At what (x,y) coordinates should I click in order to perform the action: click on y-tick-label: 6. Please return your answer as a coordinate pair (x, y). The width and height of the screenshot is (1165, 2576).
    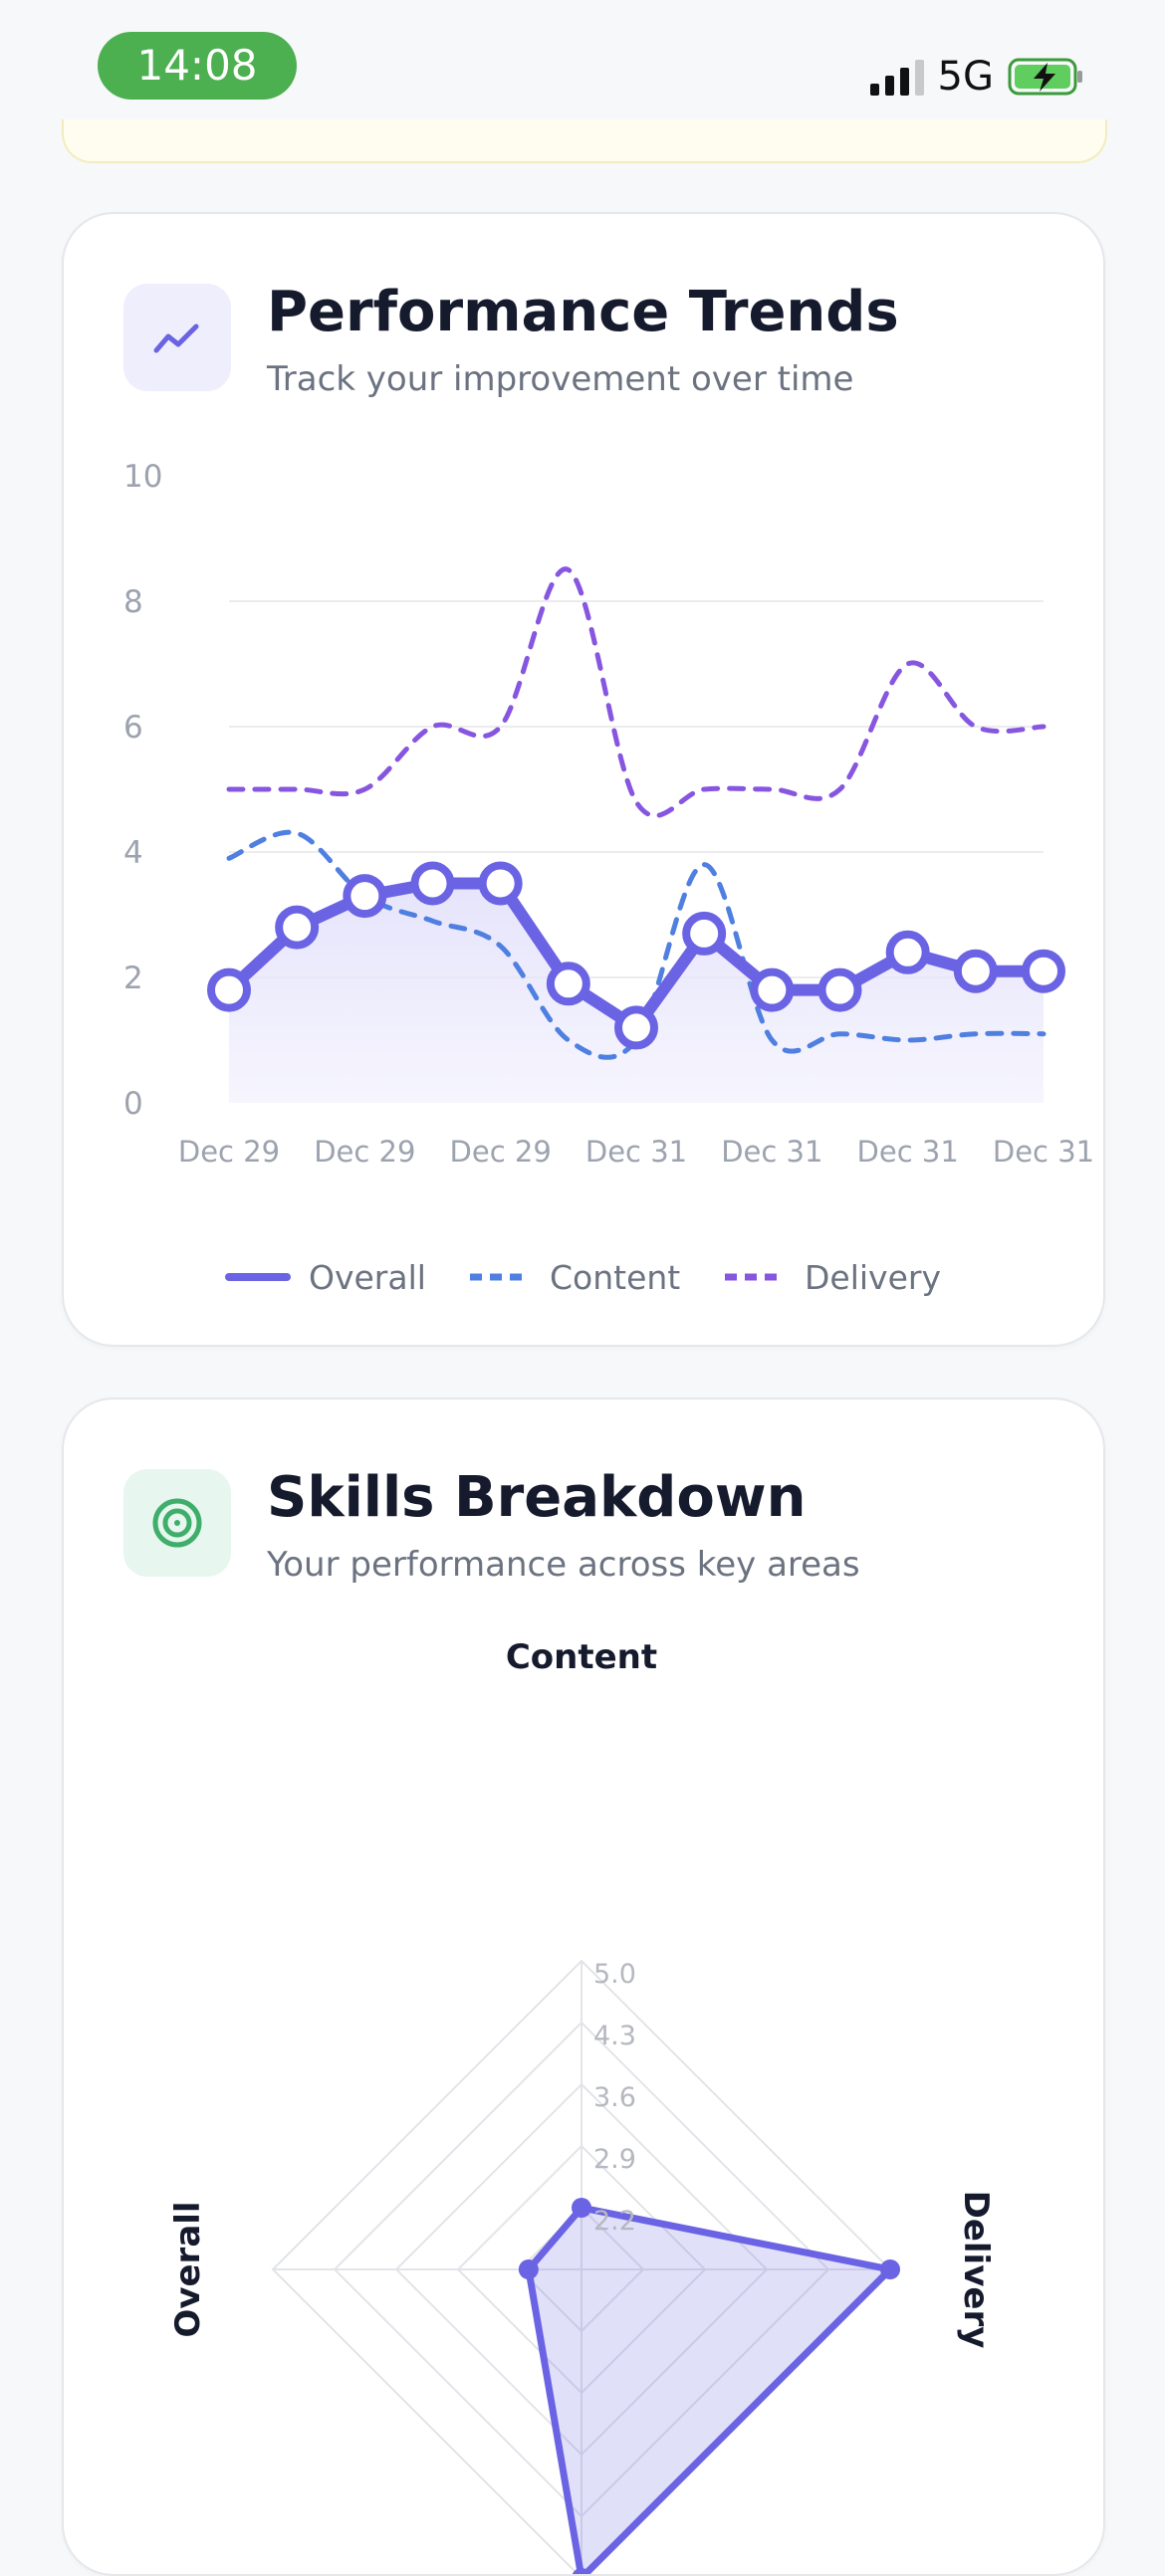
    Looking at the image, I should click on (133, 728).